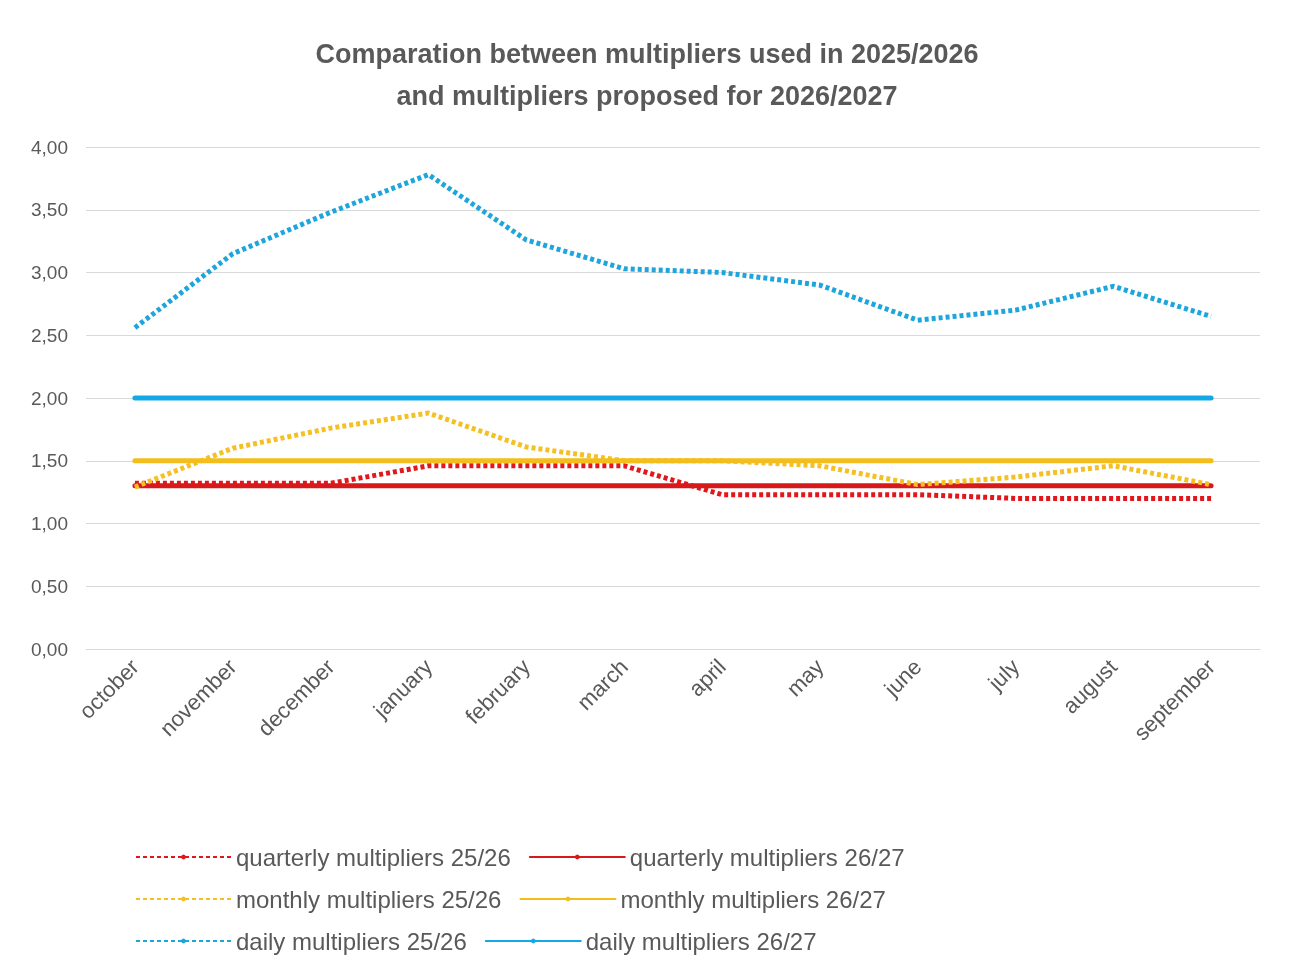  Describe the element at coordinates (701, 941) in the screenshot. I see `legend-label: daily multipliers 26/27` at that location.